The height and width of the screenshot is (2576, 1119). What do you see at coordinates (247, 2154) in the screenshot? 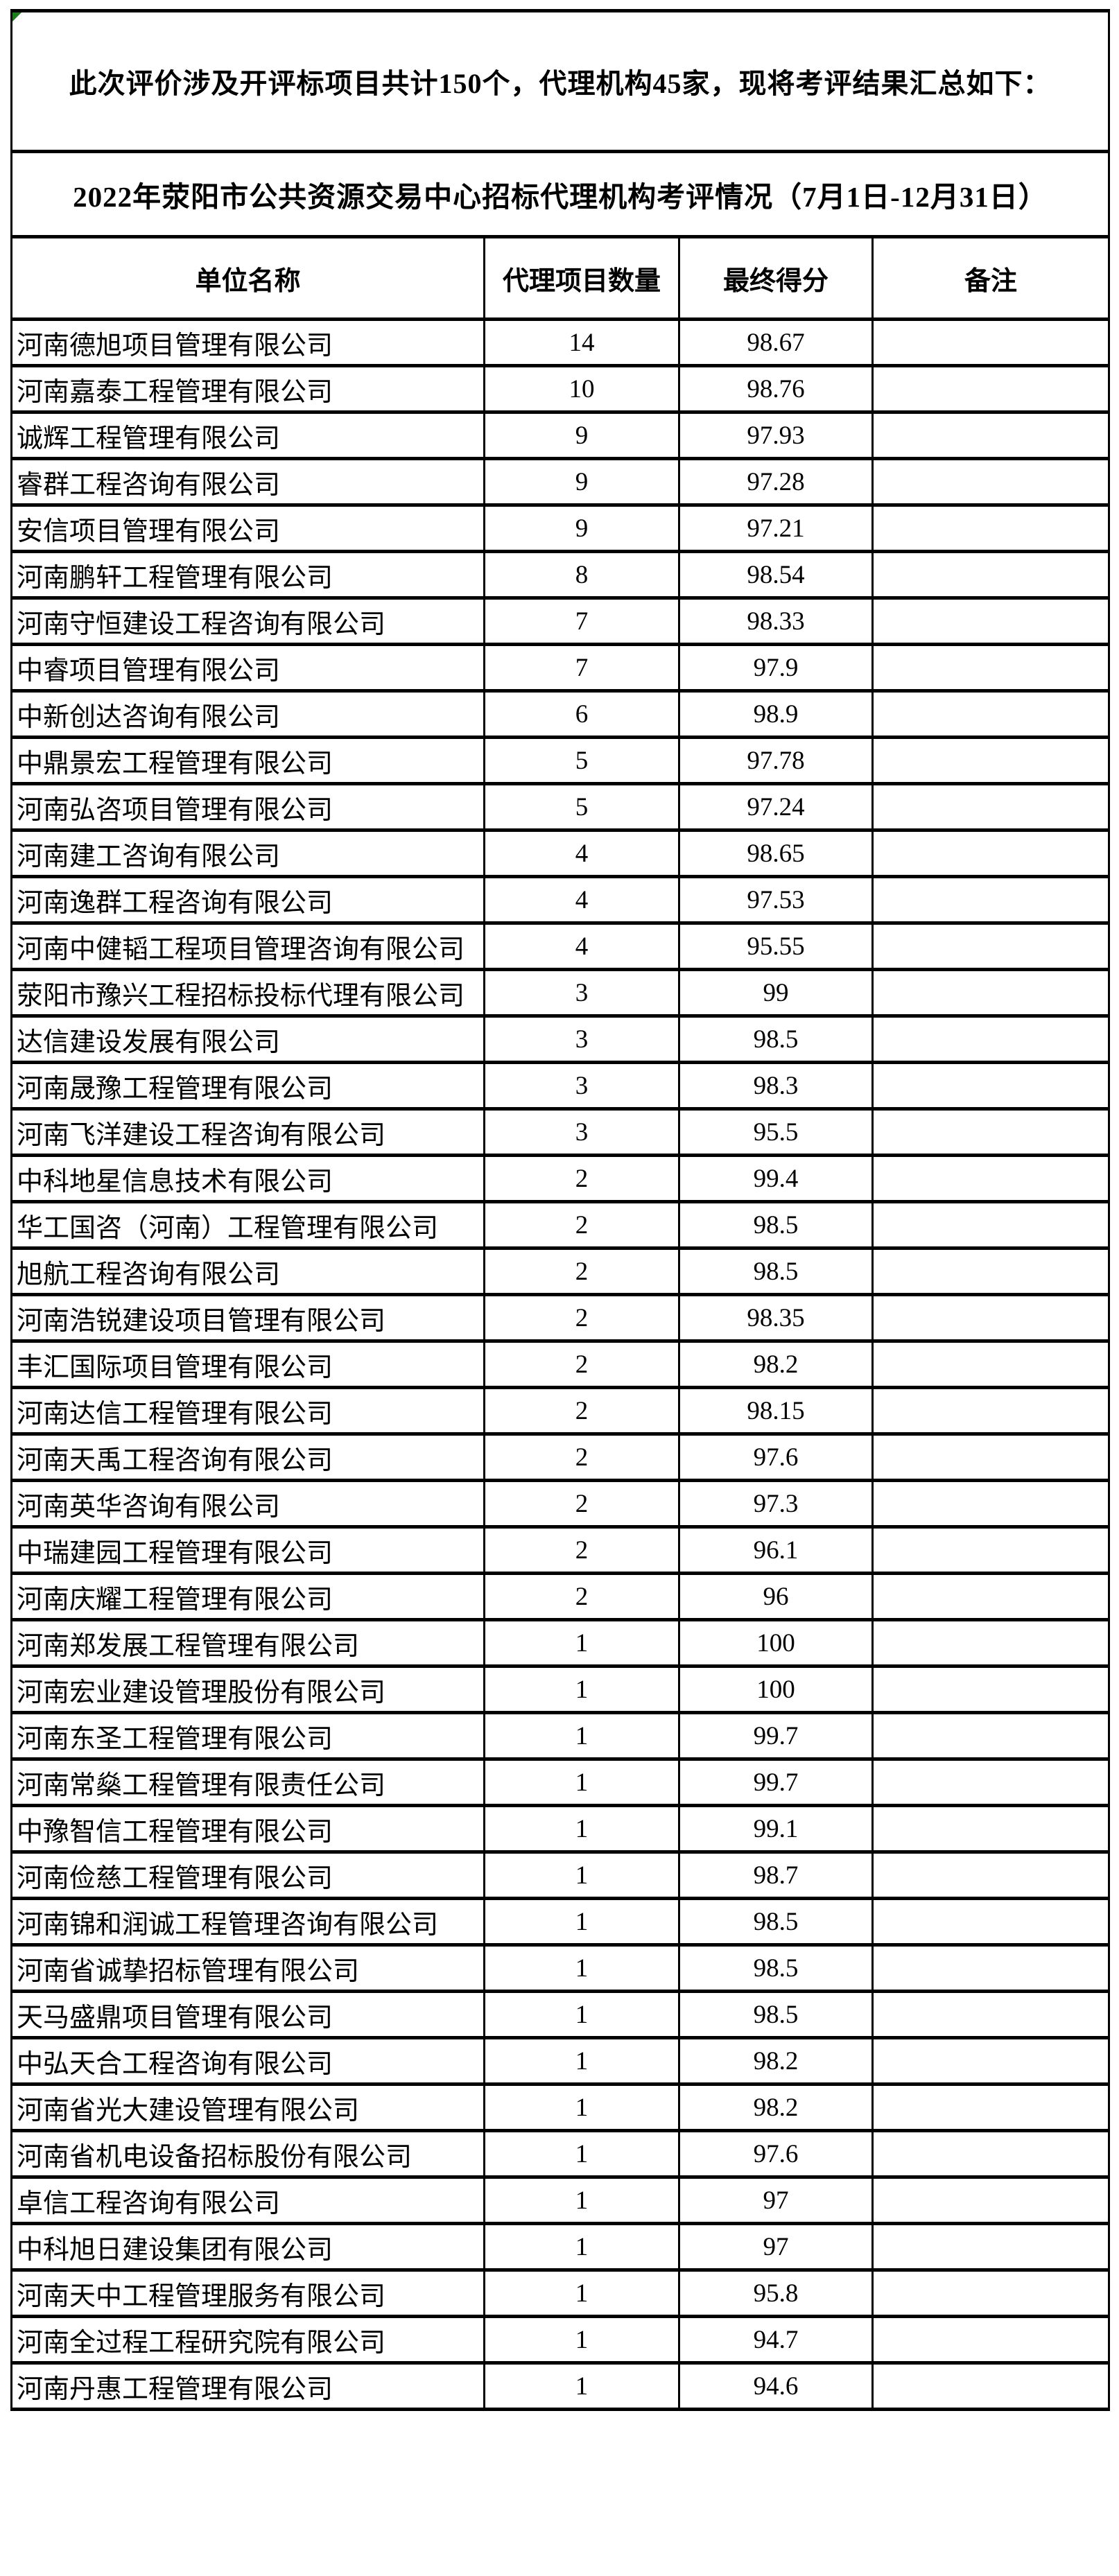
I see `company-name-cell: 河南省机电设备招标股份有限公司` at bounding box center [247, 2154].